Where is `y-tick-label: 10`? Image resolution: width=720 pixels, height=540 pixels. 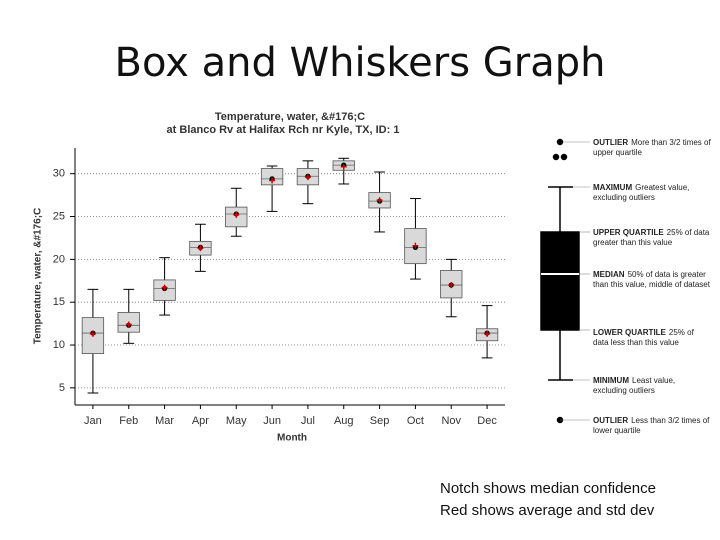 y-tick-label: 10 is located at coordinates (59, 345).